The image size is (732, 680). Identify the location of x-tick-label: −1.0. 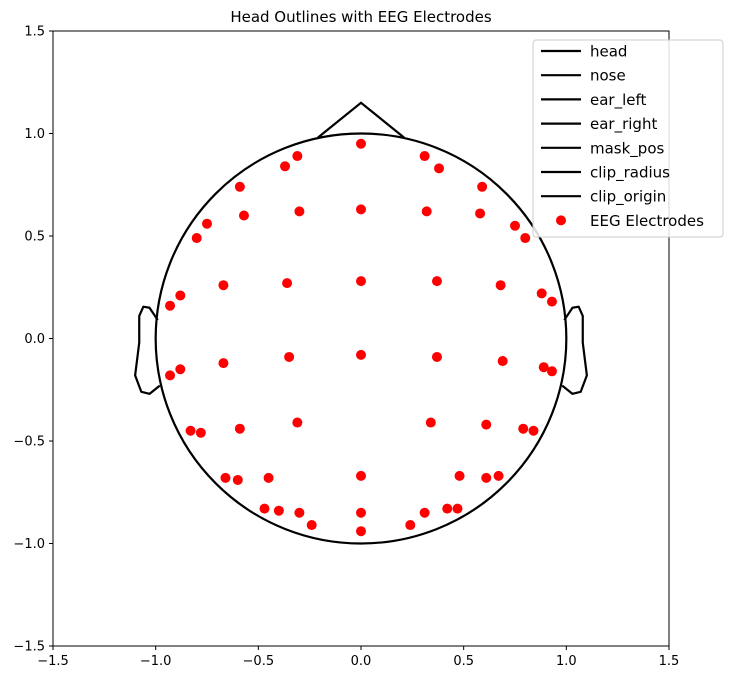
(156, 661).